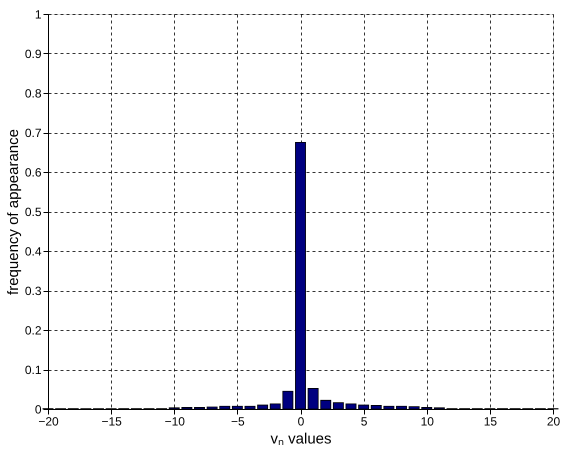 This screenshot has width=576, height=461. Describe the element at coordinates (364, 421) in the screenshot. I see `x-tick-label: 5` at that location.